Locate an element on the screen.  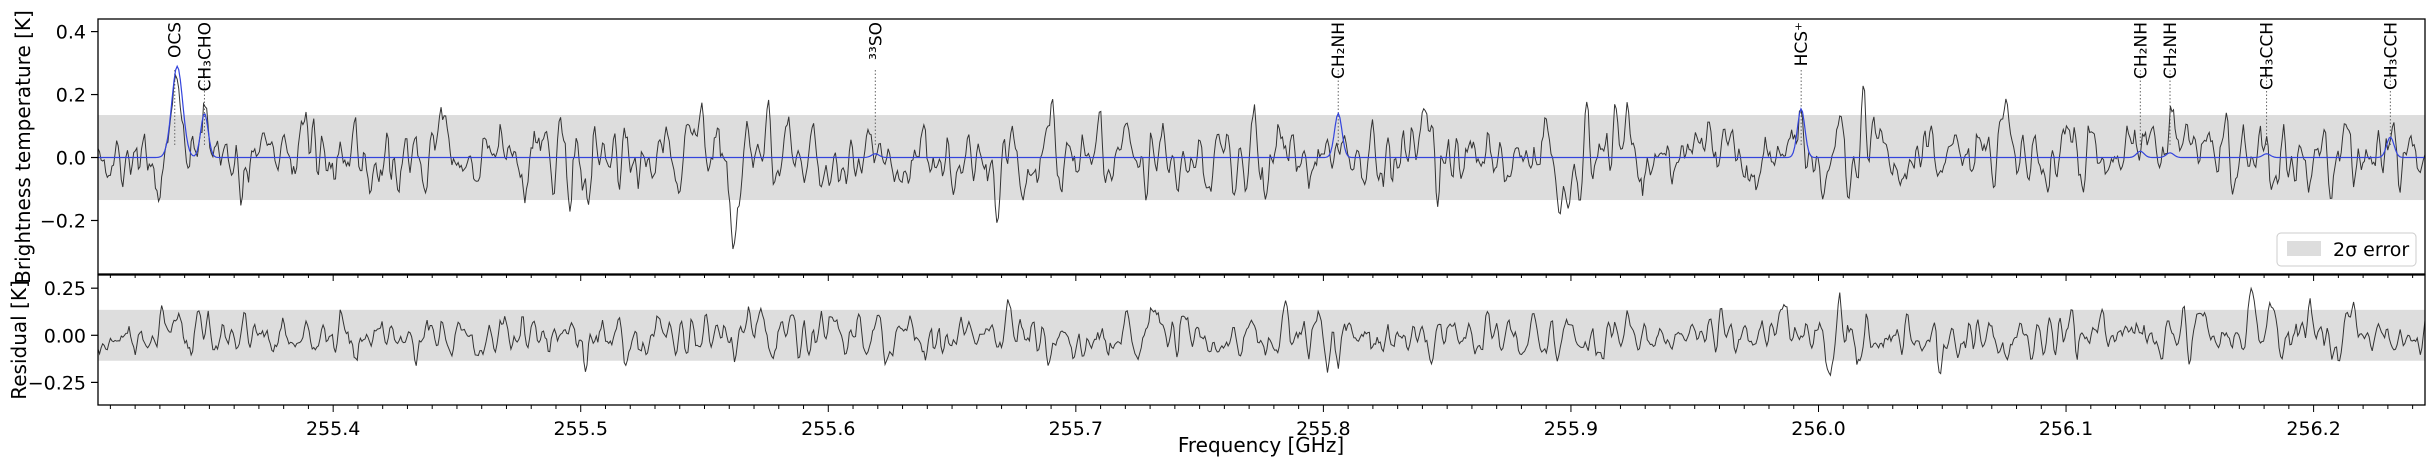
legend: 2σ error is located at coordinates (2346, 249).